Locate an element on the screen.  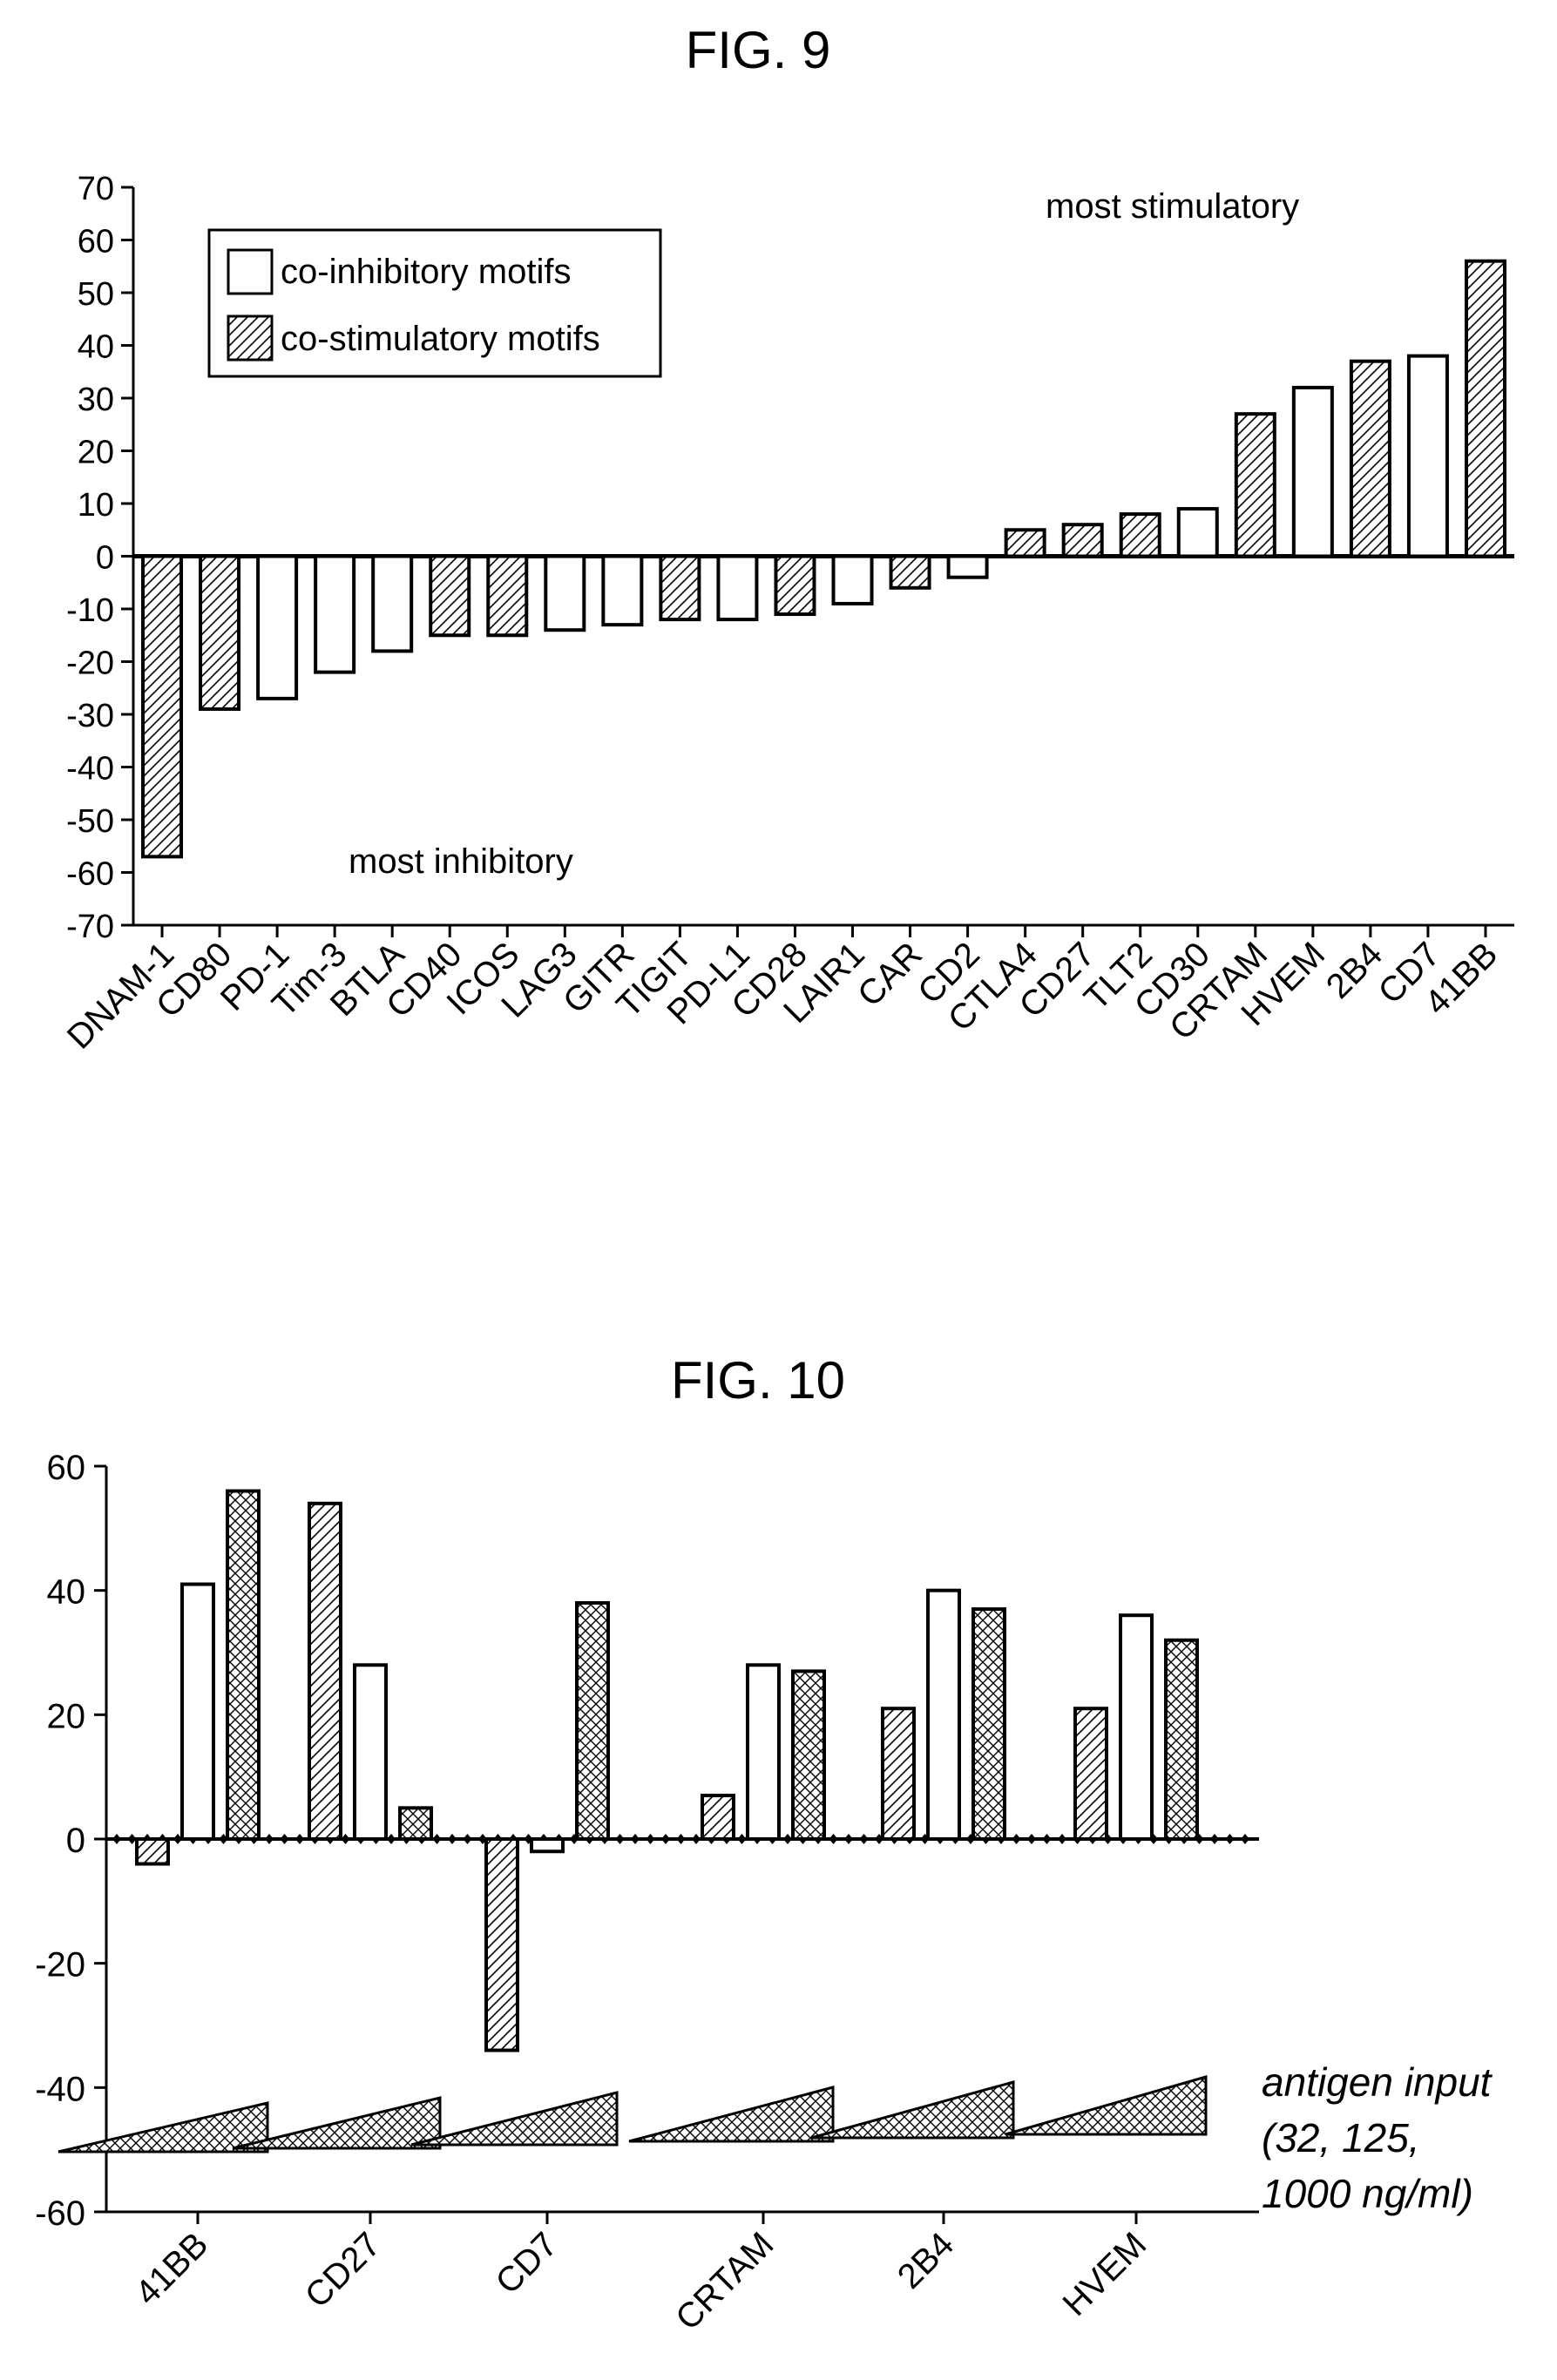
fig9-x-tick-label: CAR is located at coordinates (890, 974).